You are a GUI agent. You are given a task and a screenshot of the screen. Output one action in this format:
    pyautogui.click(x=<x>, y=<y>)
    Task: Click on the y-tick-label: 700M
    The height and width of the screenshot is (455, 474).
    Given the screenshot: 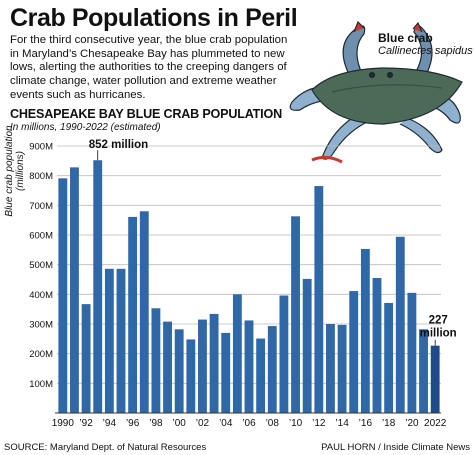 What is the action you would take?
    pyautogui.click(x=41, y=206)
    